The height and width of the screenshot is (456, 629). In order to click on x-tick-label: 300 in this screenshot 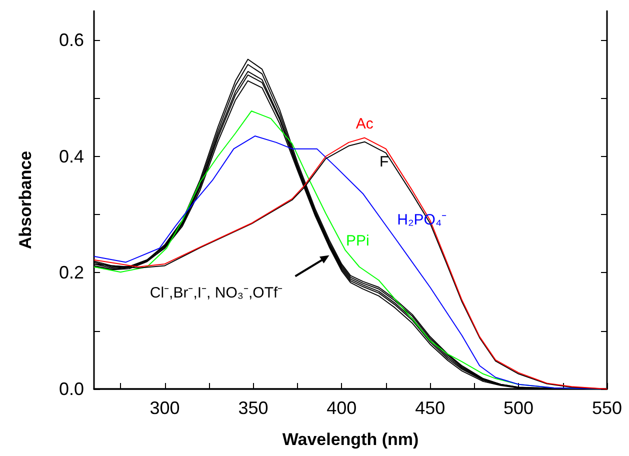, I will do `click(165, 408)`.